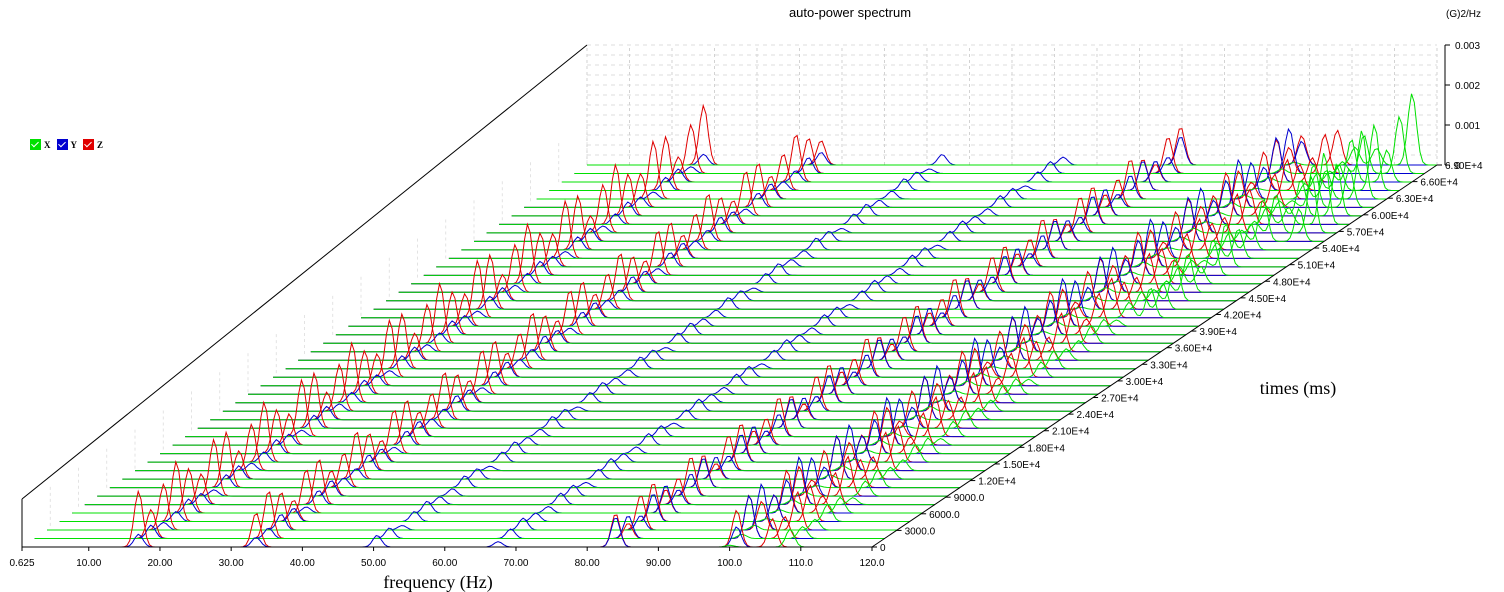 Image resolution: width=1504 pixels, height=592 pixels. I want to click on x-tick-label: 100.0, so click(729, 563).